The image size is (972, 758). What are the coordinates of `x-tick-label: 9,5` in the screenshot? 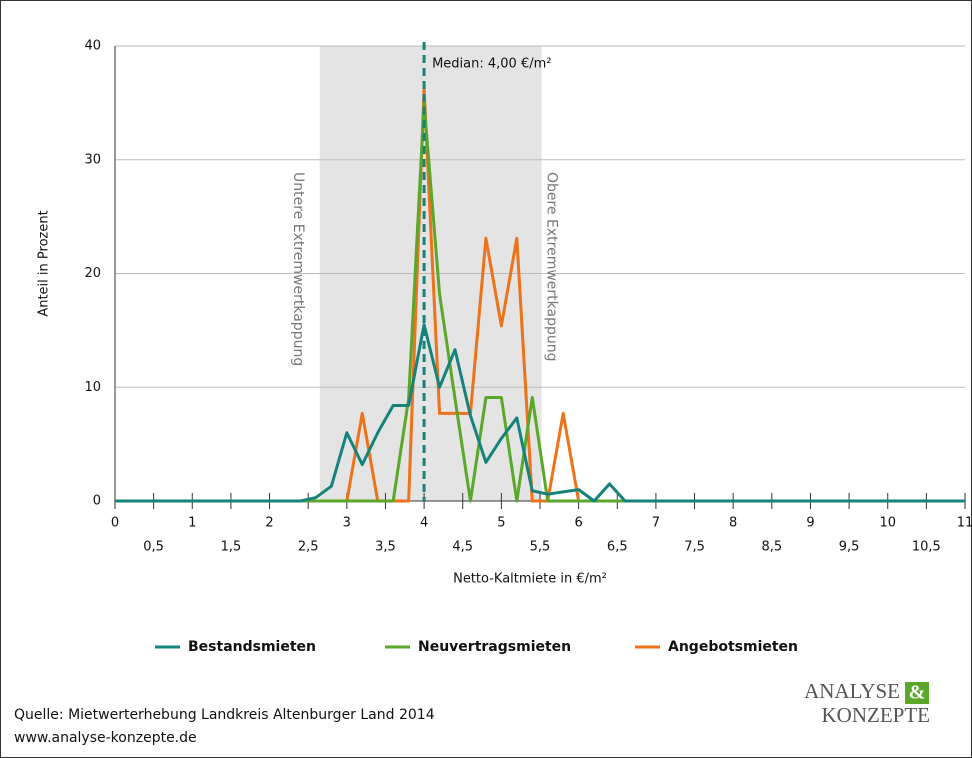 It's located at (849, 547).